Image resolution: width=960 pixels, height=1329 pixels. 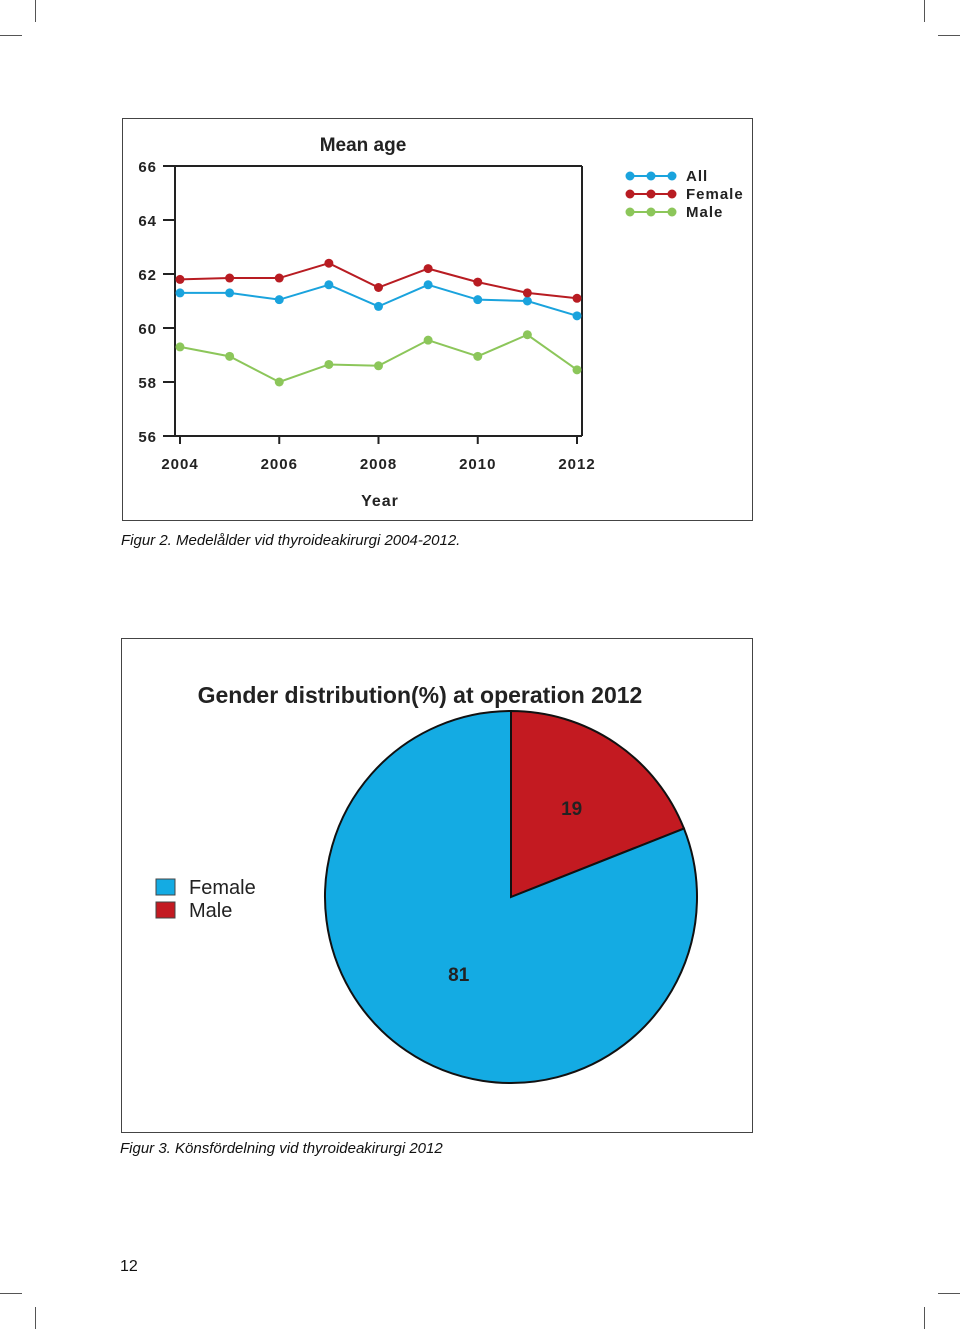 What do you see at coordinates (147, 437) in the screenshot?
I see `y-tick-label: 56` at bounding box center [147, 437].